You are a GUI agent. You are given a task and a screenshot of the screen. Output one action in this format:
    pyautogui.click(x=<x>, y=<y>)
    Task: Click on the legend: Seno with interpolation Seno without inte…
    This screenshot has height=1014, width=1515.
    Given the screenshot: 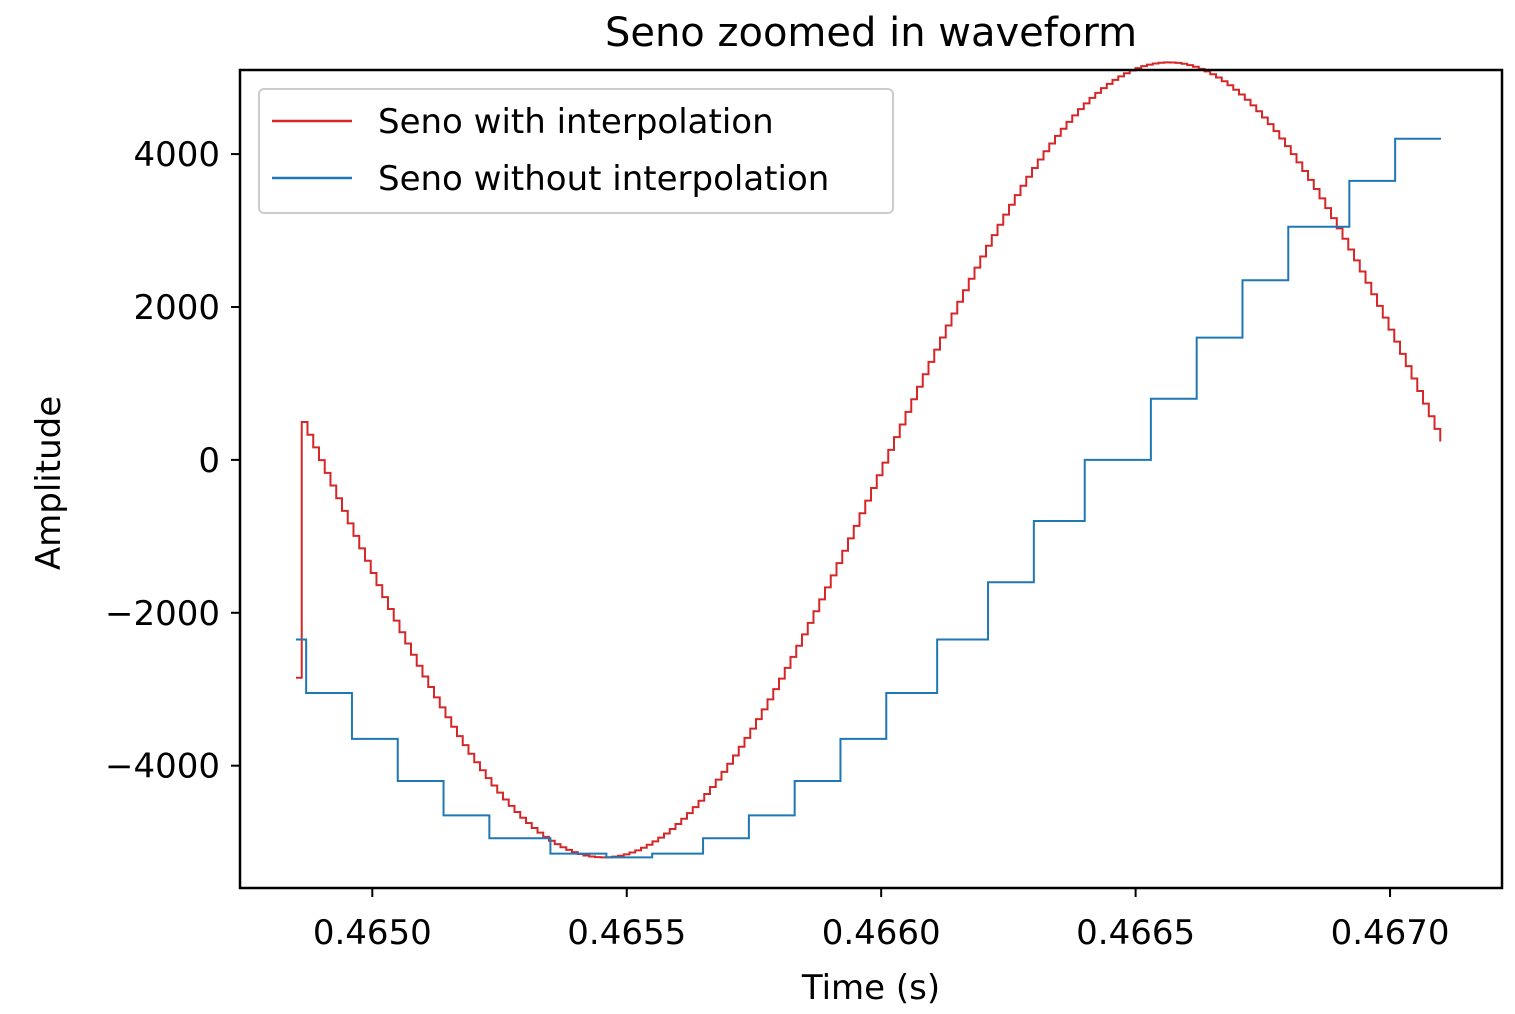 What is the action you would take?
    pyautogui.click(x=576, y=151)
    